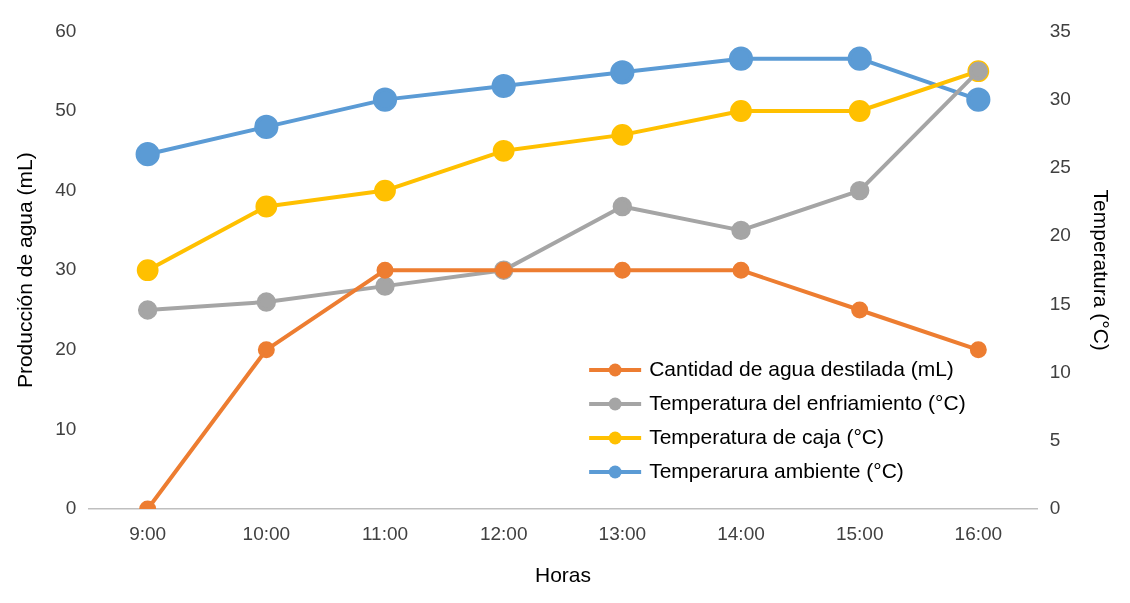 The image size is (1130, 603). What do you see at coordinates (1055, 508) in the screenshot?
I see `y2-tick-label: 0` at bounding box center [1055, 508].